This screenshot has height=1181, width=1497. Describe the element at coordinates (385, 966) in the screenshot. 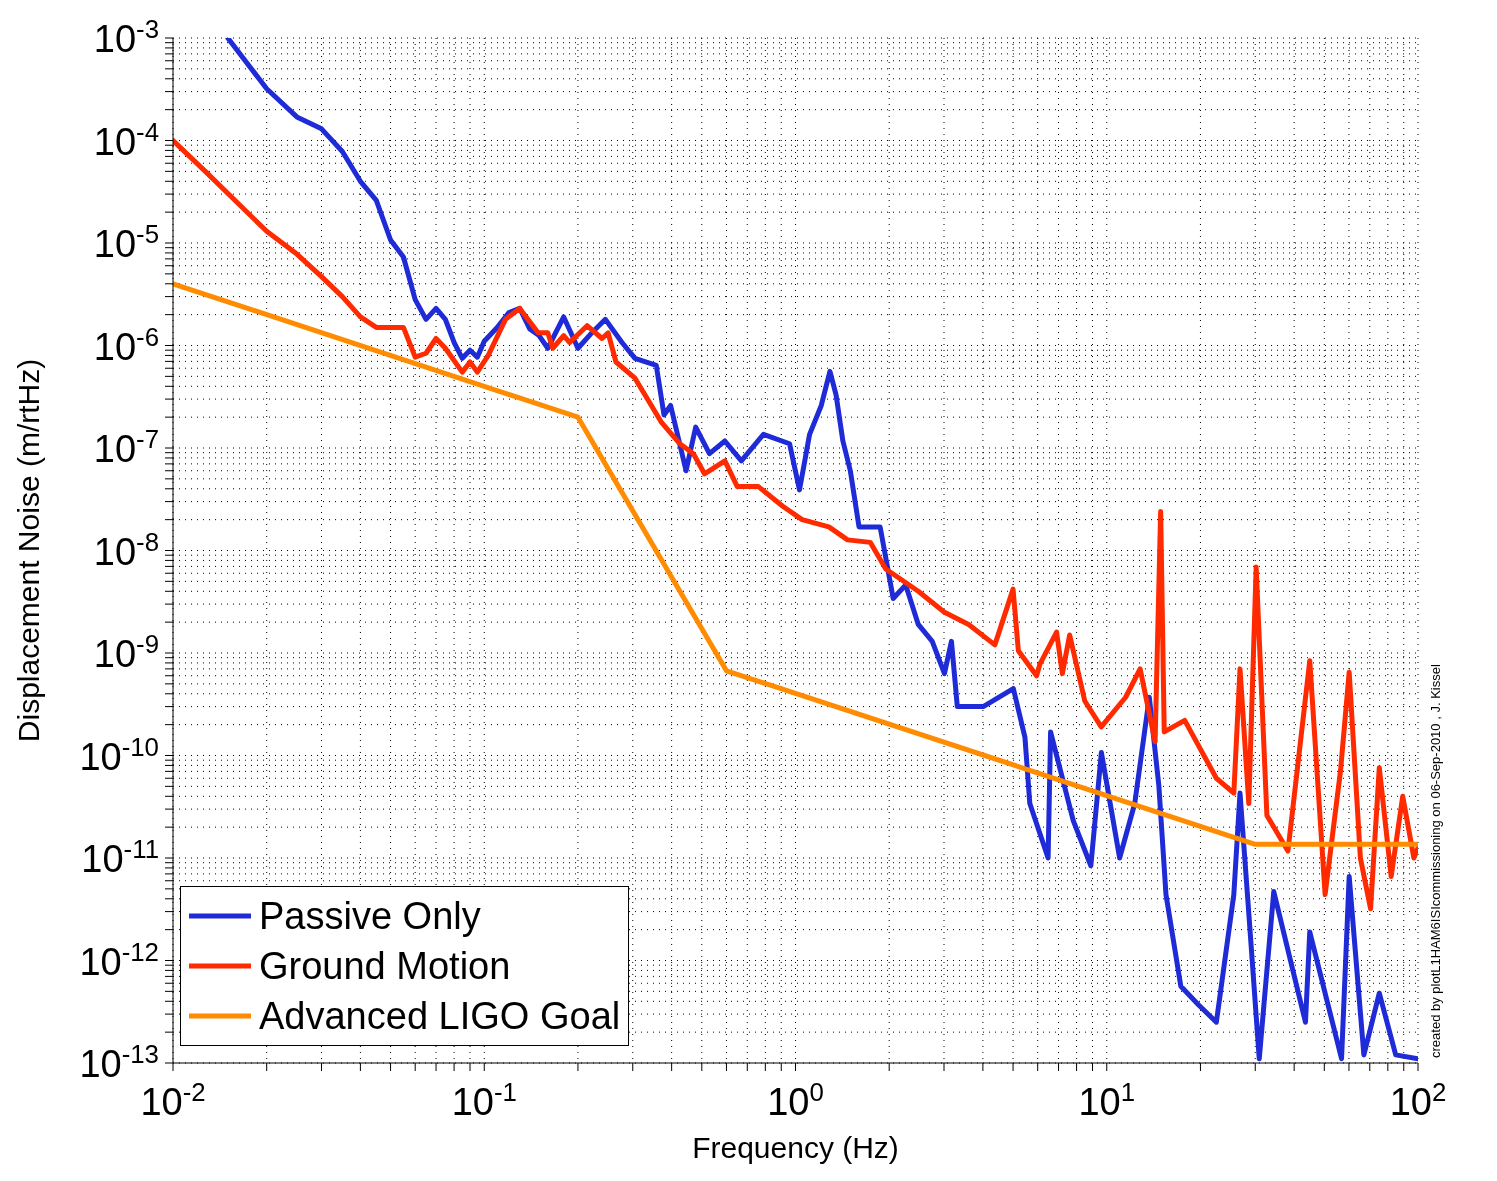

I see `legend-label: Ground Motion` at that location.